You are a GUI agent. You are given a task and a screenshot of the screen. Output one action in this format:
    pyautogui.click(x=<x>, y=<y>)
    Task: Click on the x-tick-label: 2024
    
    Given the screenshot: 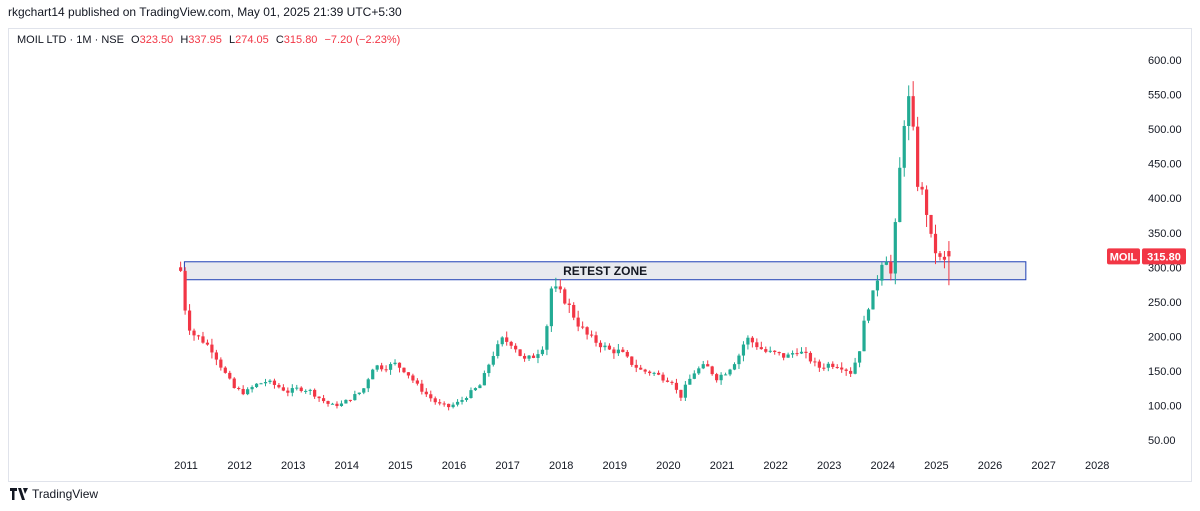 What is the action you would take?
    pyautogui.click(x=883, y=466)
    